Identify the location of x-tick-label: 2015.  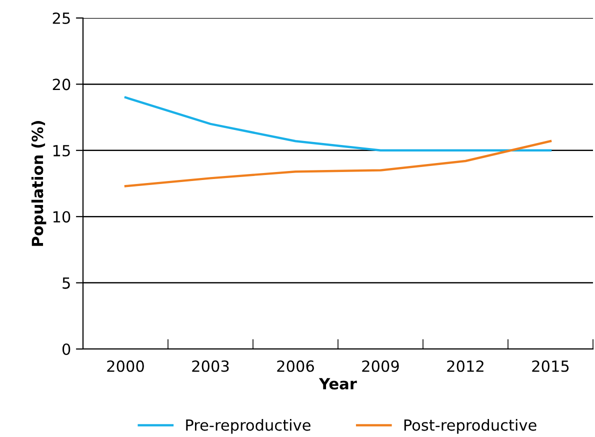
(550, 366).